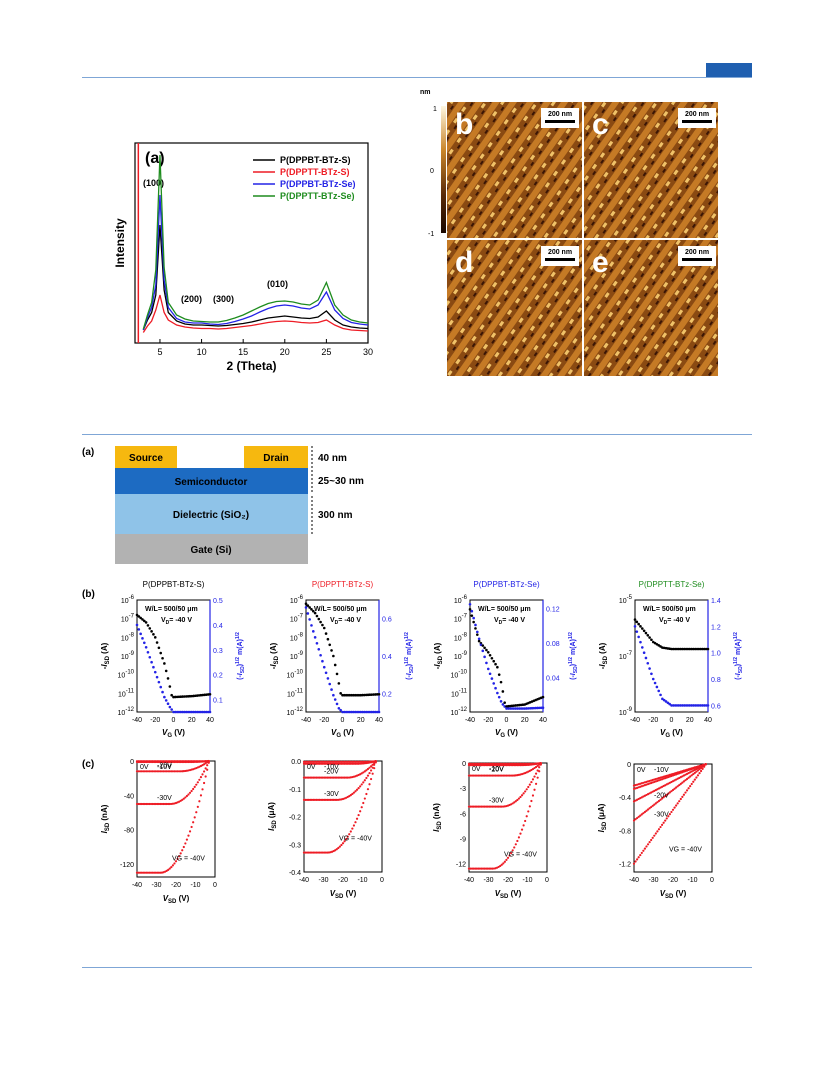  What do you see at coordinates (146, 458) in the screenshot?
I see `source-label: Source` at bounding box center [146, 458].